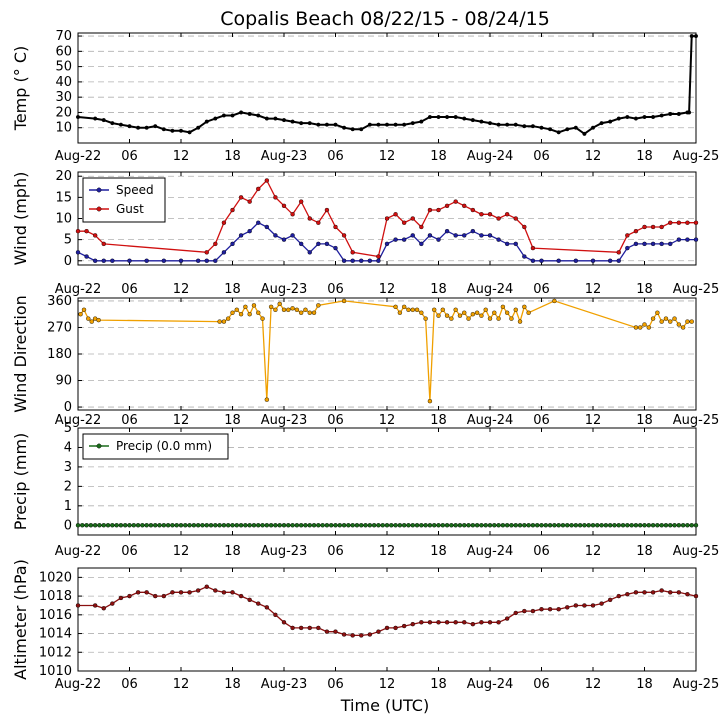 The width and height of the screenshot is (727, 725). What do you see at coordinates (129, 684) in the screenshot?
I see `x-tick-label: 06` at bounding box center [129, 684].